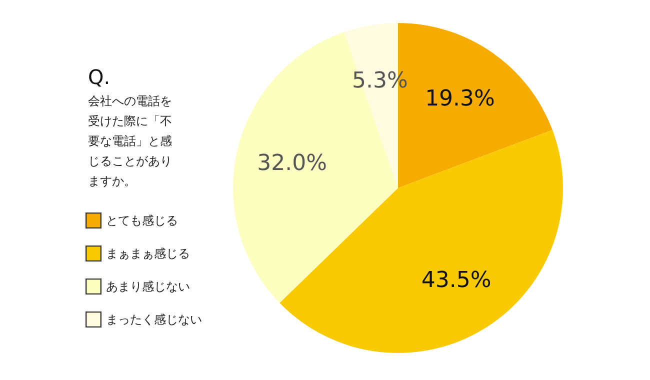 The image size is (650, 380). What do you see at coordinates (154, 319) in the screenshot?
I see `legend-label: まったく感じない` at bounding box center [154, 319].